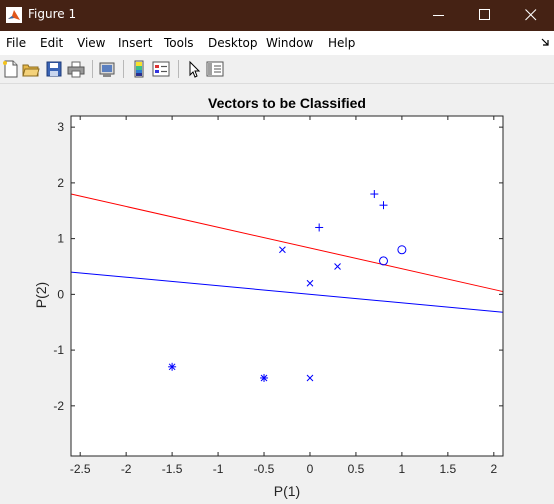 The image size is (554, 504). Describe the element at coordinates (287, 491) in the screenshot. I see `x-axis-label: P(1)` at that location.